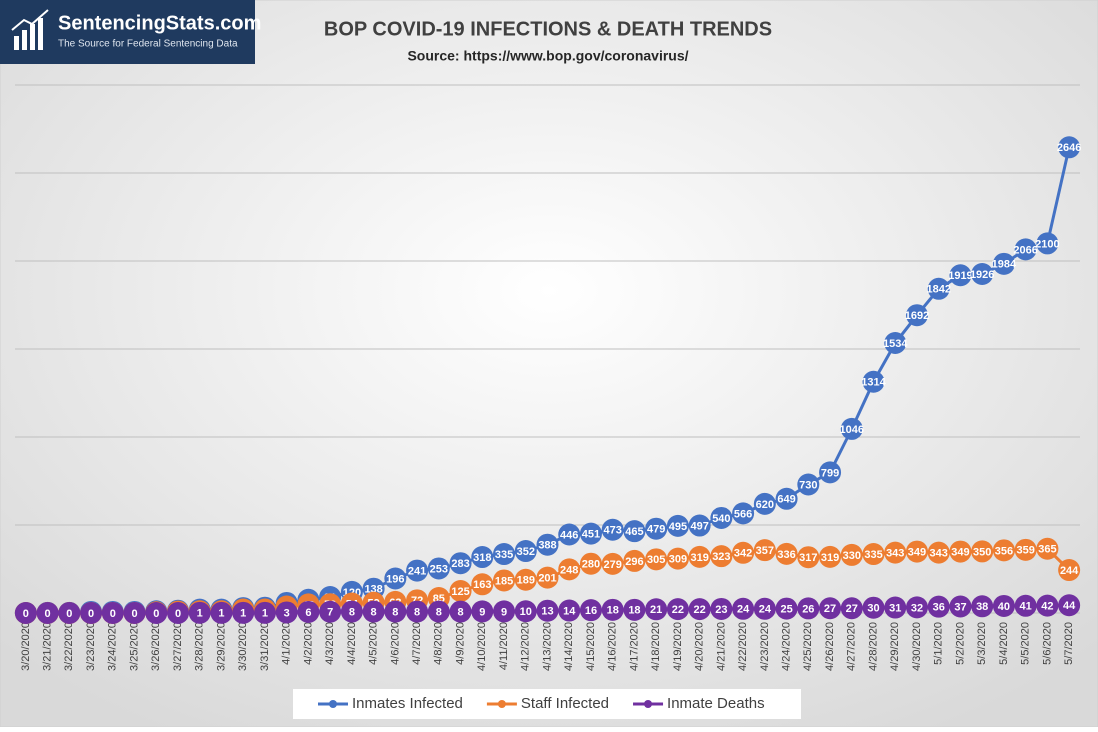 This screenshot has height=732, width=1098. Describe the element at coordinates (308, 613) in the screenshot. I see `data-label: 6` at that location.